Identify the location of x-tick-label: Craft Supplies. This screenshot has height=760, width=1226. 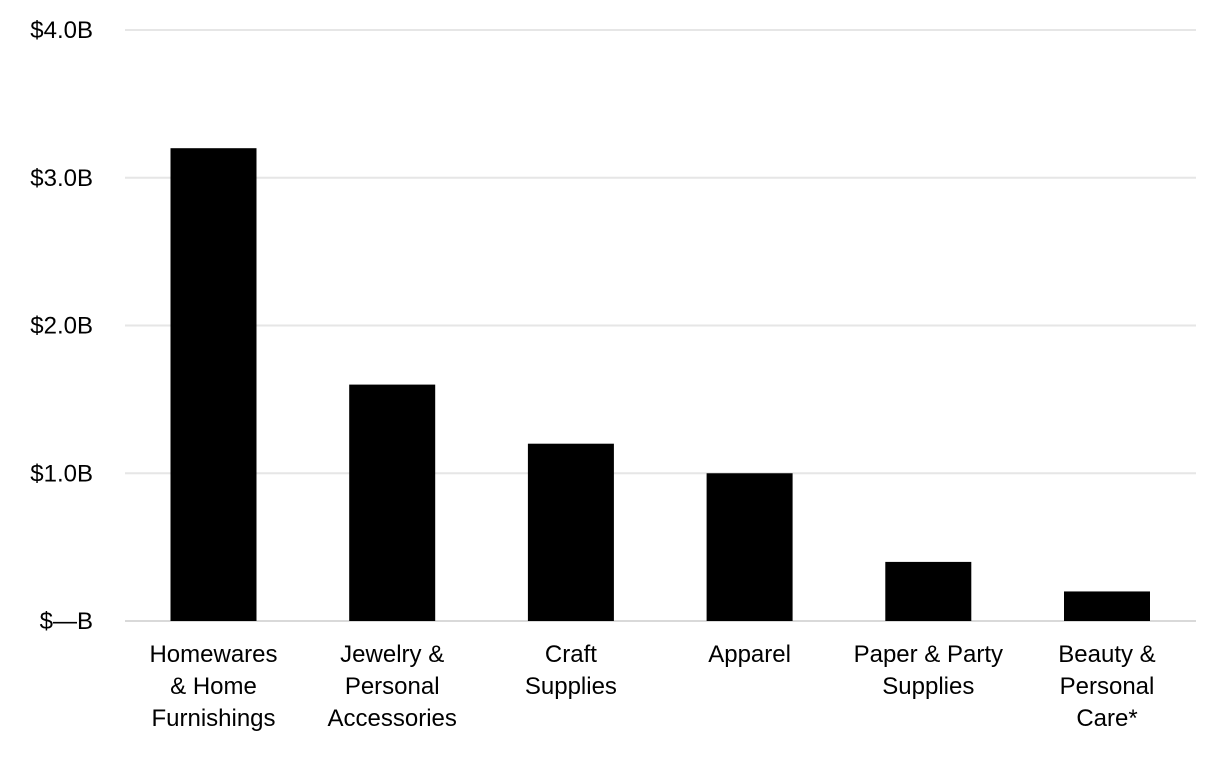
(571, 670).